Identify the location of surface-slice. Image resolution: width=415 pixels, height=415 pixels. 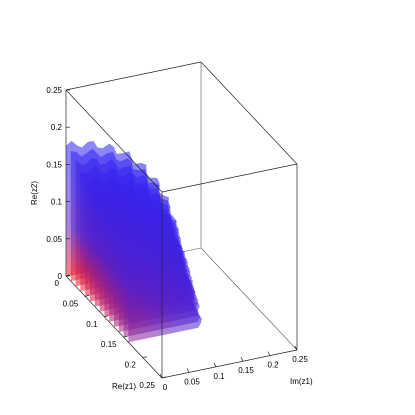
(165, 298).